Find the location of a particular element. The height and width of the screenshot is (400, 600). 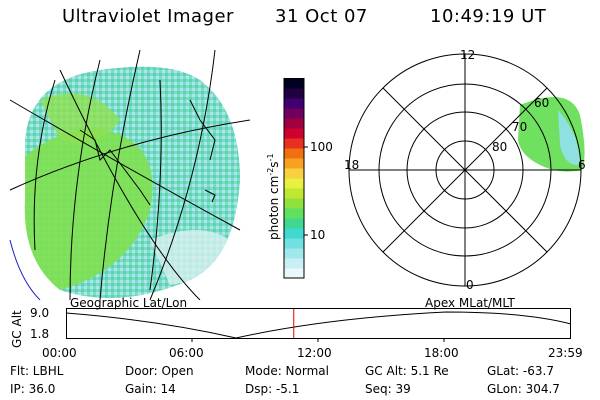

info-ip: IP: 36.0 is located at coordinates (33, 389).